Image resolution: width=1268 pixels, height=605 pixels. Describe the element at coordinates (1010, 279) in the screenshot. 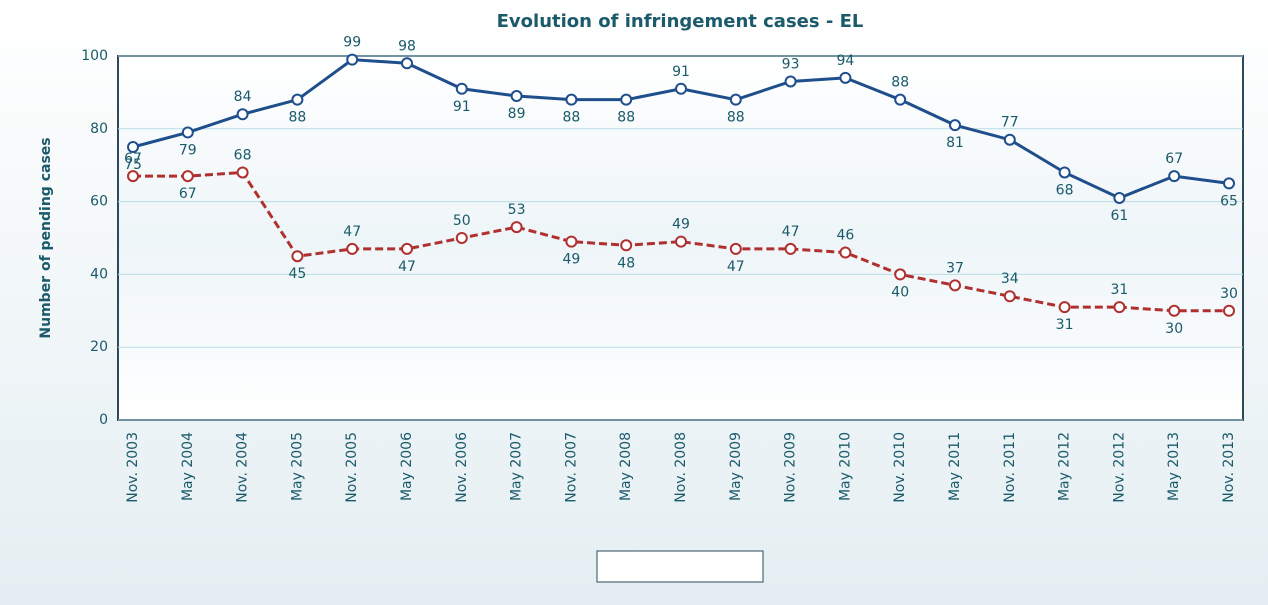

I see `data-label: 34` at that location.